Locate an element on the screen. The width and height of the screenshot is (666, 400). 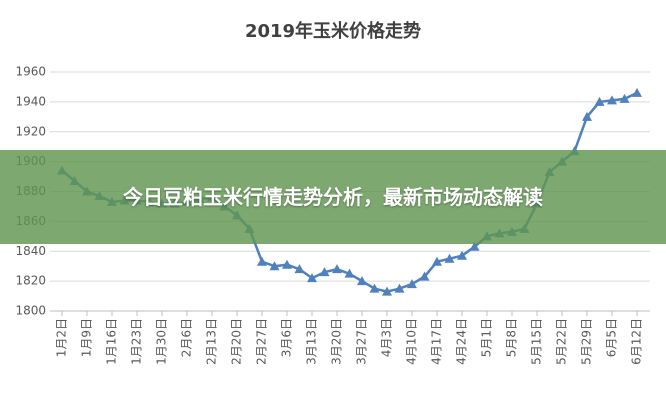
x-tick-label: 4月17日 is located at coordinates (437, 341).